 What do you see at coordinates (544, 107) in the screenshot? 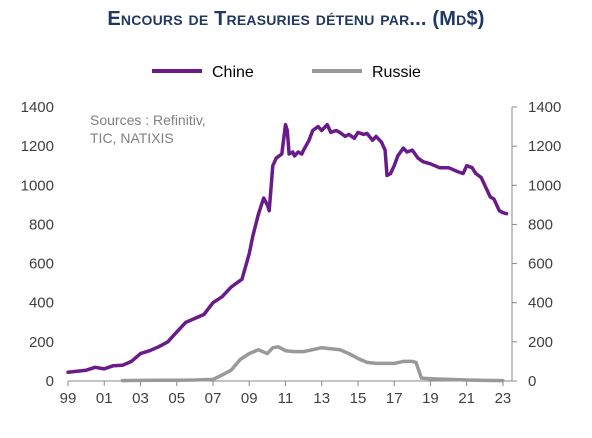
I see `y-tick-label-right: 1400` at bounding box center [544, 107].